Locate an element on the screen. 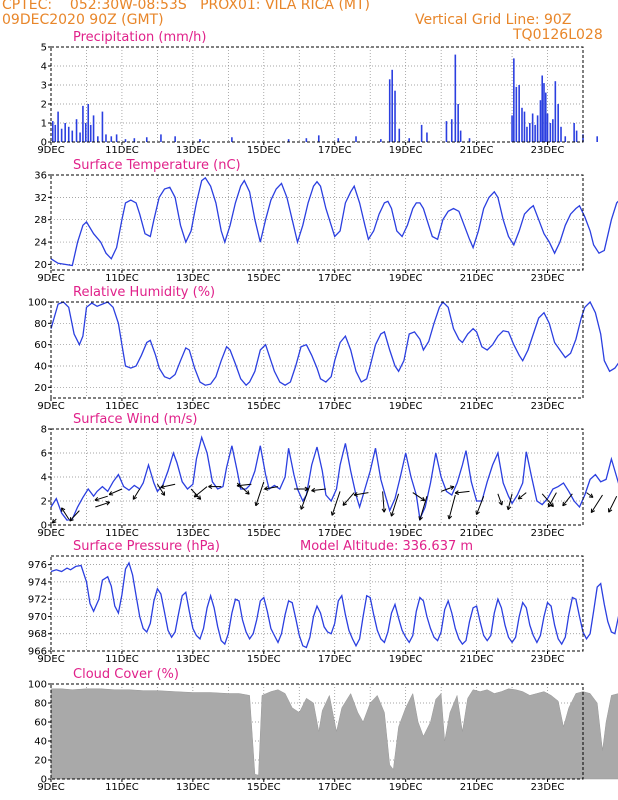  y-tick-label: 32 is located at coordinates (40, 198).